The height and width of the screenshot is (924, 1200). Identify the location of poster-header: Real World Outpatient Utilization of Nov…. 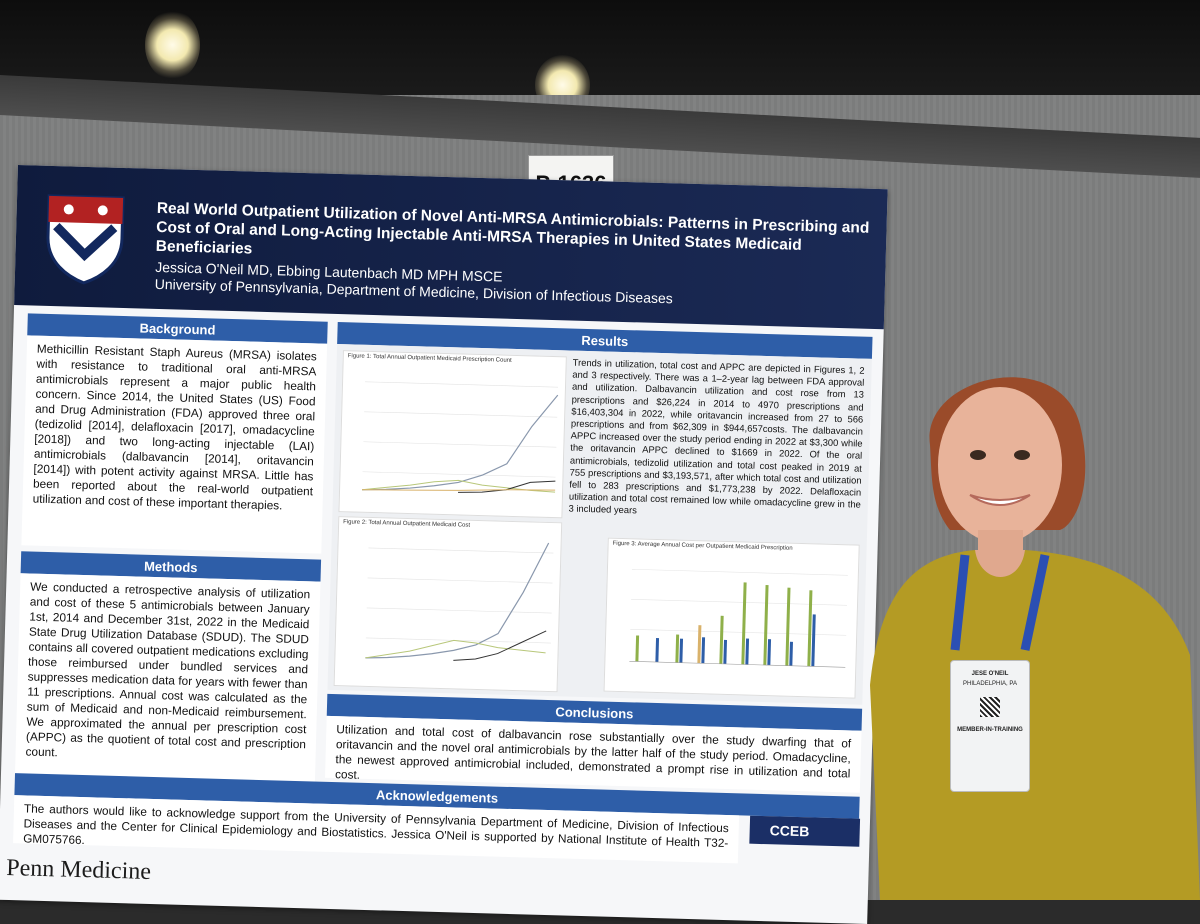
(451, 247).